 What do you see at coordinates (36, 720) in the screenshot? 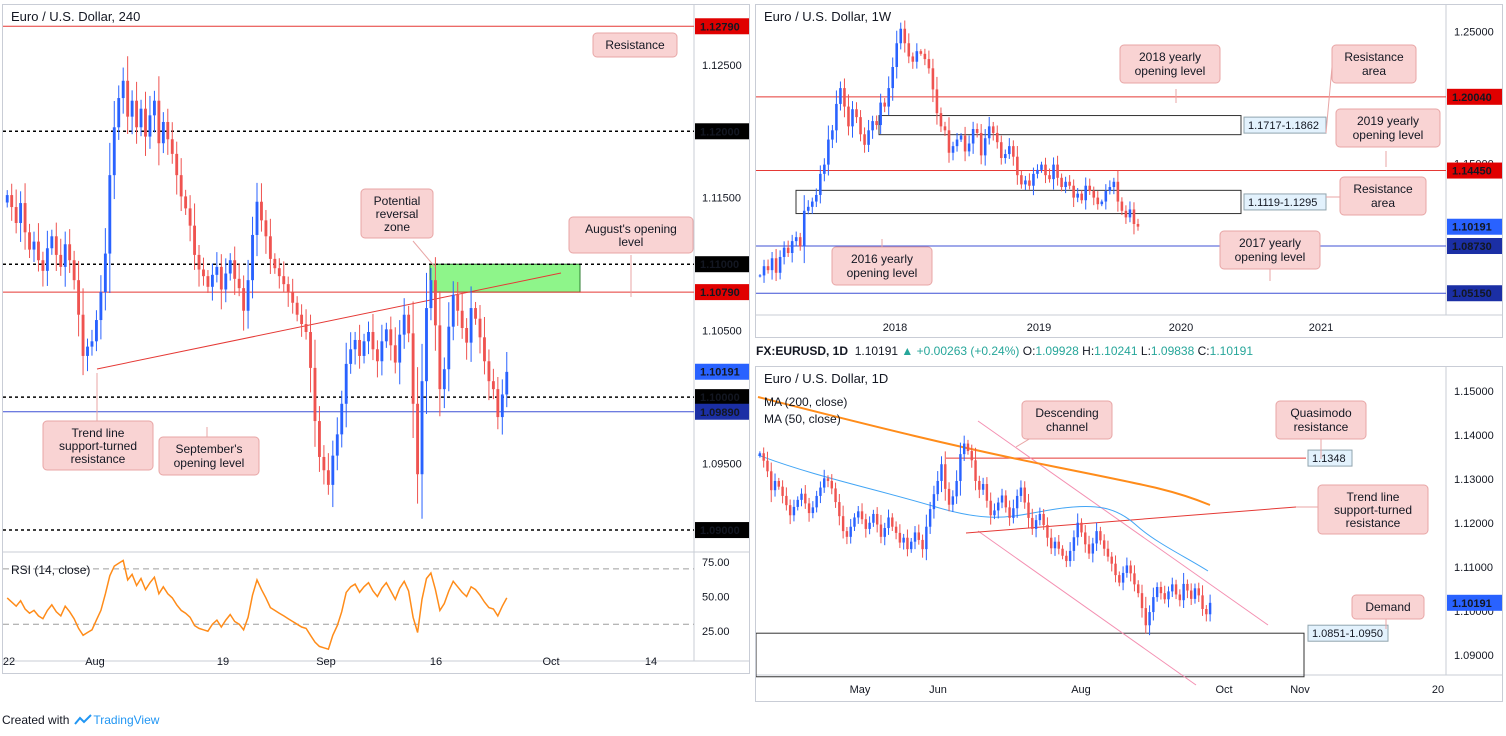
I see `created-with-text: Created with` at bounding box center [36, 720].